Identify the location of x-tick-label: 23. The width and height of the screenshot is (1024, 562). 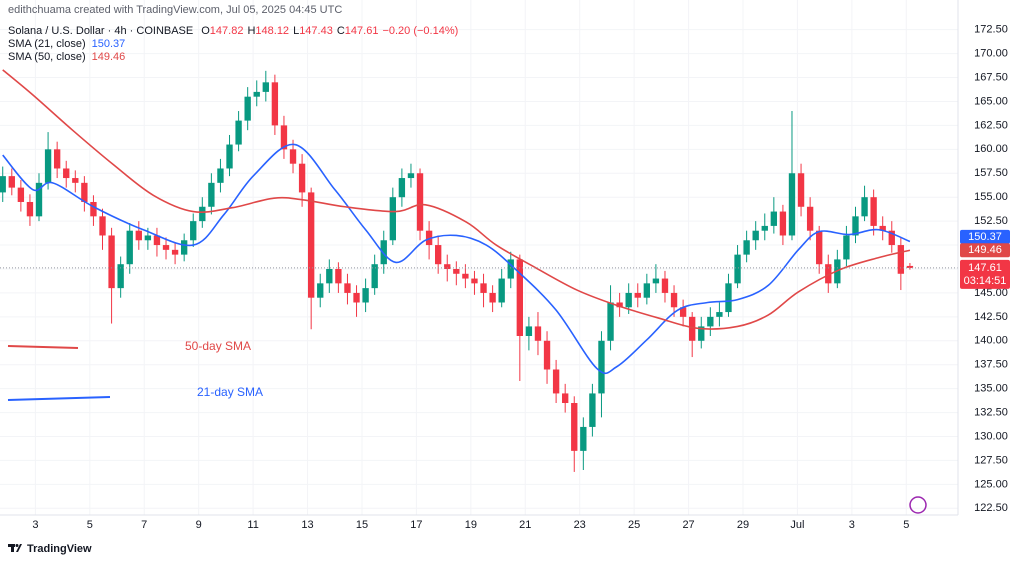
(580, 525).